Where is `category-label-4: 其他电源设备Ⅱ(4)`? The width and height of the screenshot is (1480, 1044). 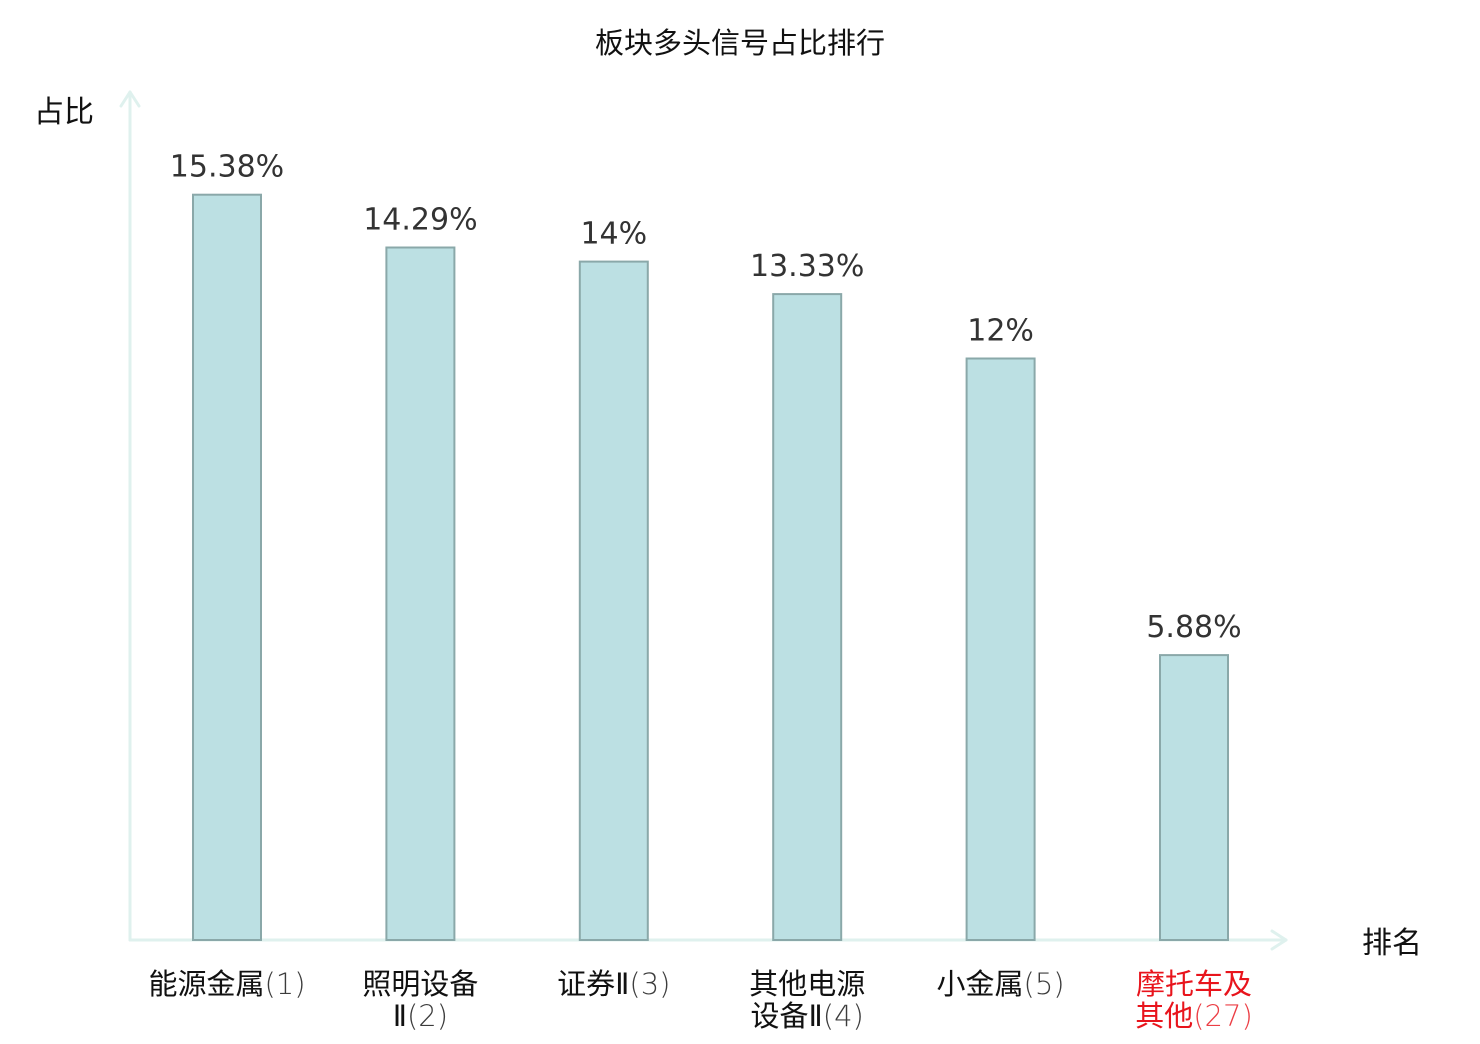
category-label-4: 其他电源设备Ⅱ(4) is located at coordinates (807, 1000).